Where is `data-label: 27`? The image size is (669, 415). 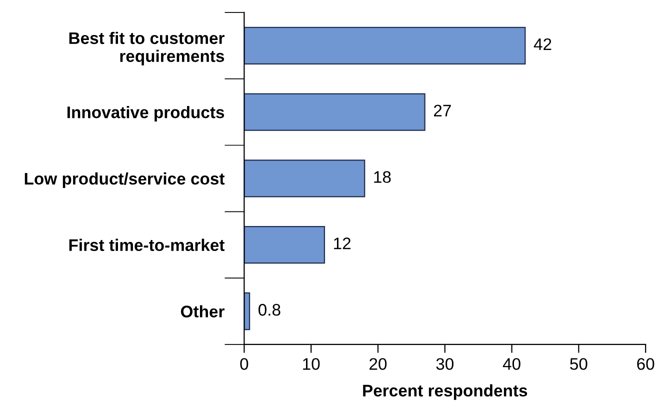
data-label: 27 is located at coordinates (442, 110).